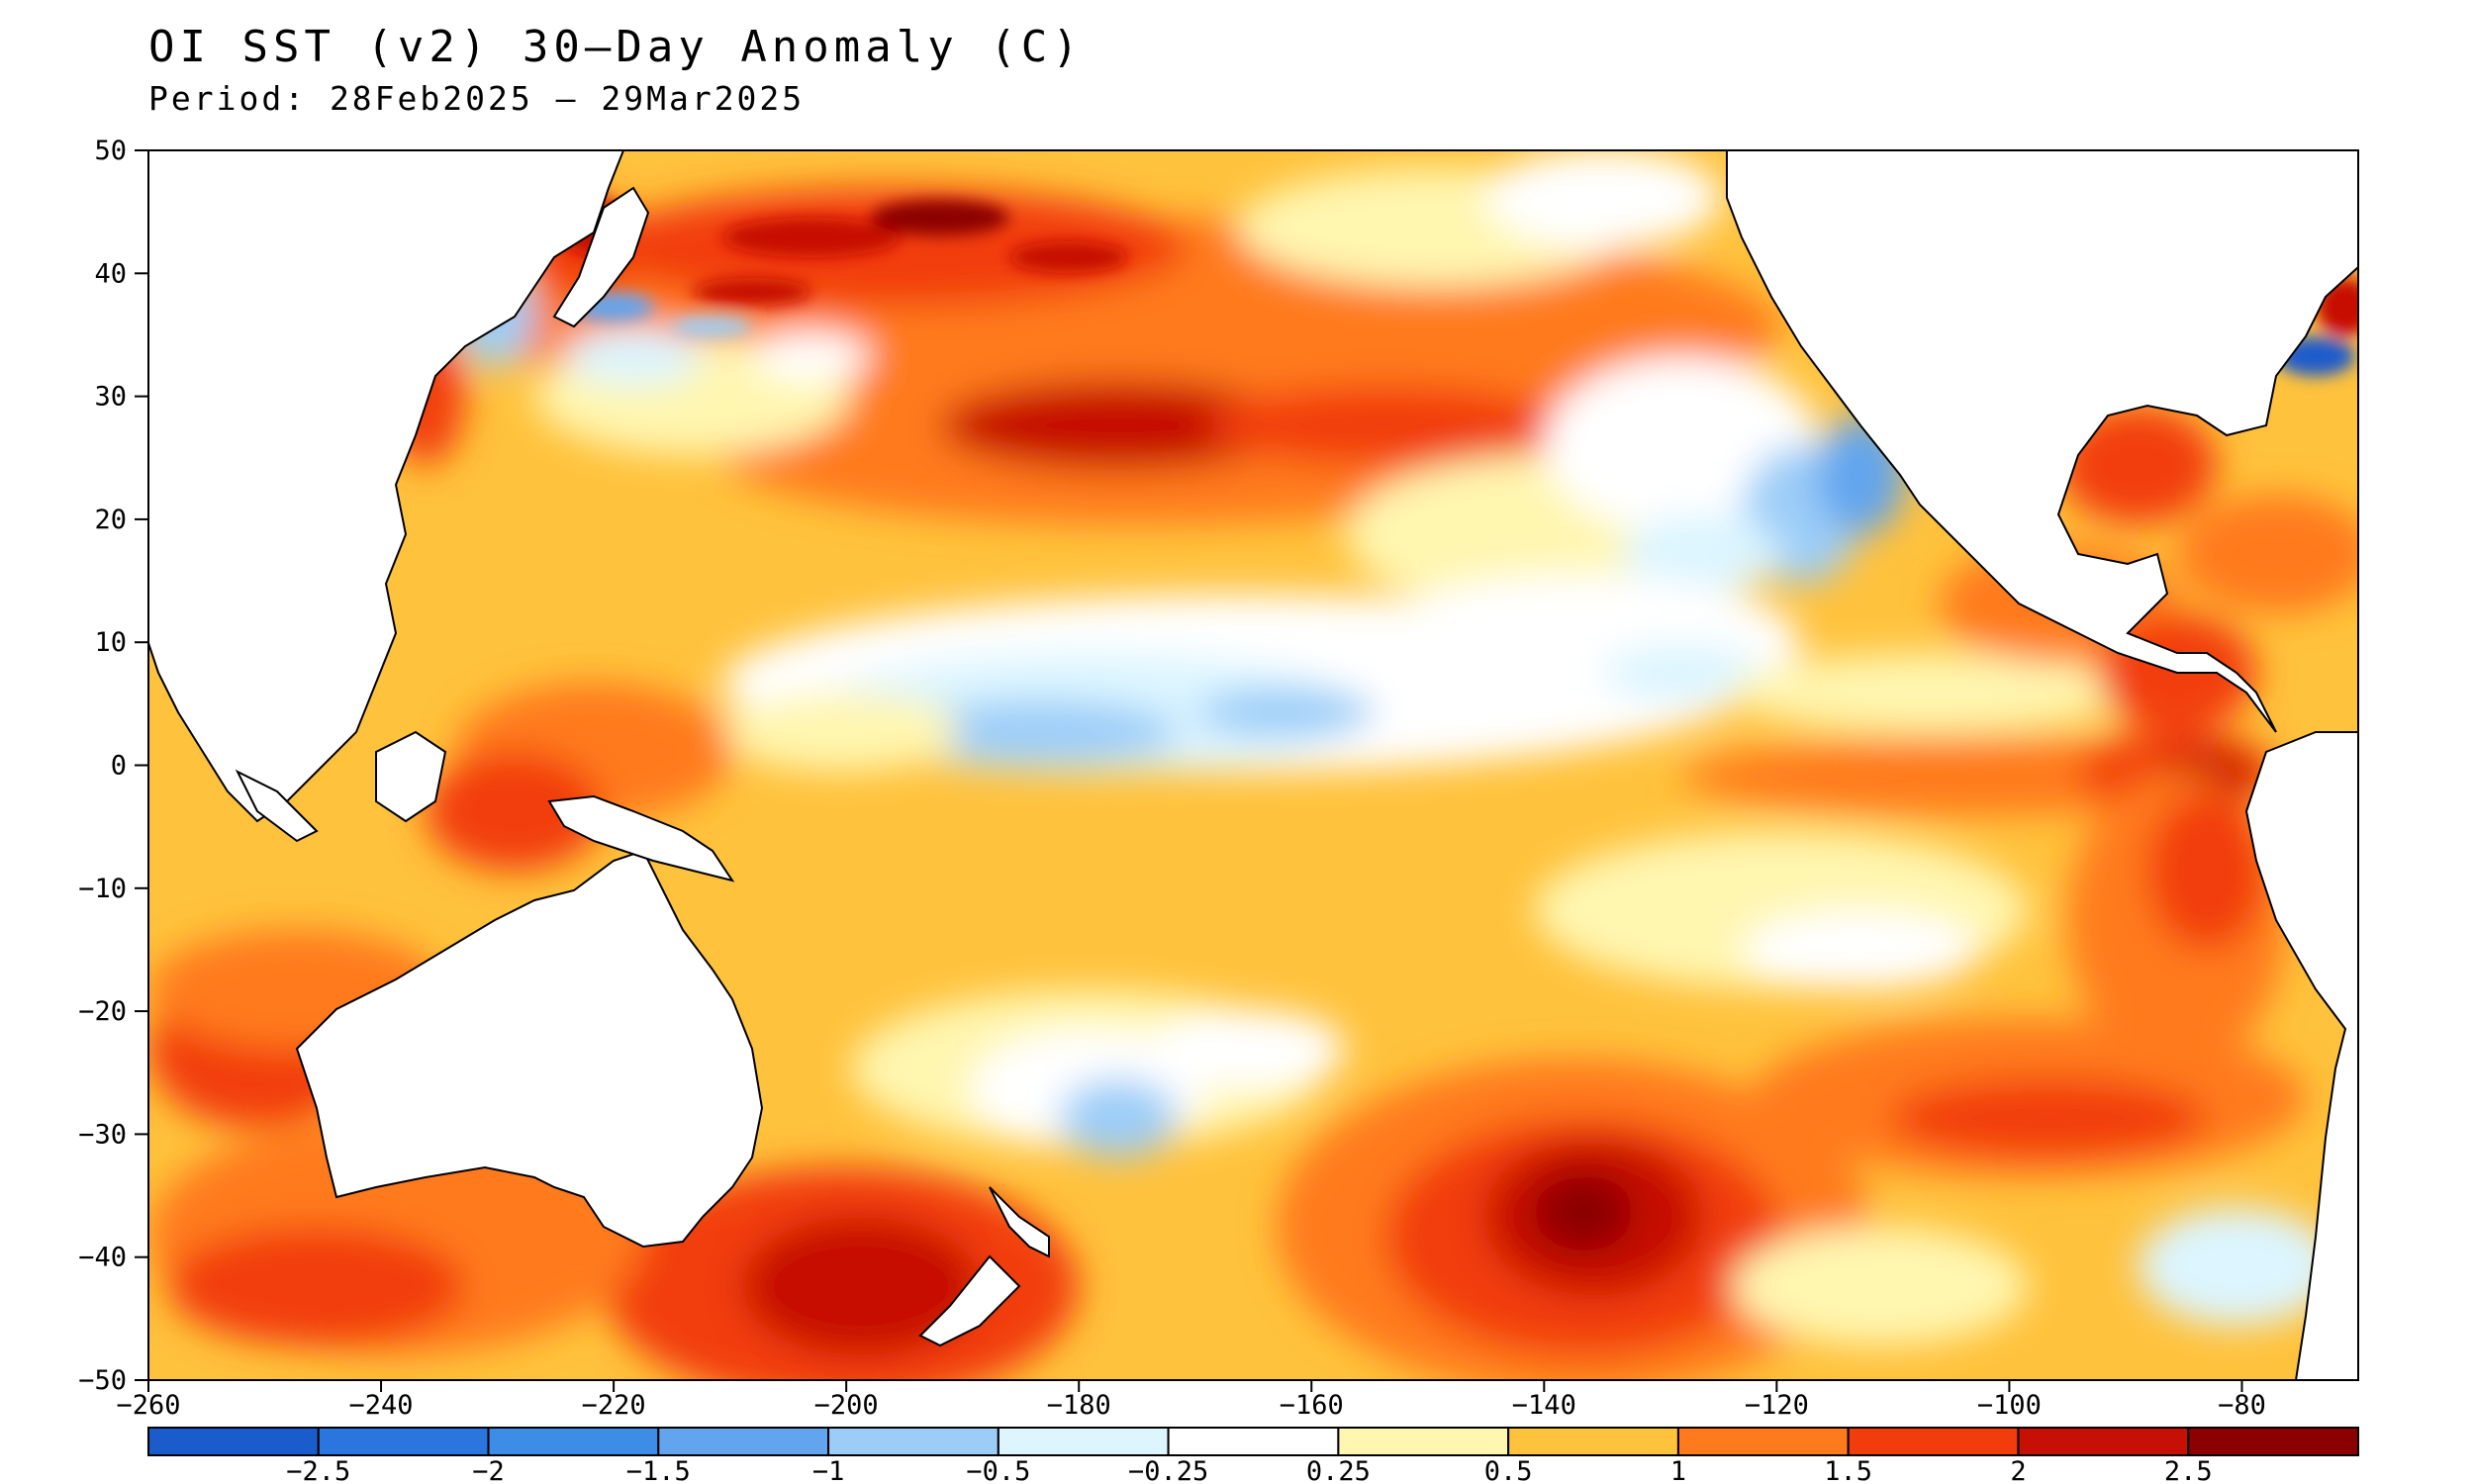  What do you see at coordinates (1509, 1470) in the screenshot?
I see `colorbar-label: 0.5` at bounding box center [1509, 1470].